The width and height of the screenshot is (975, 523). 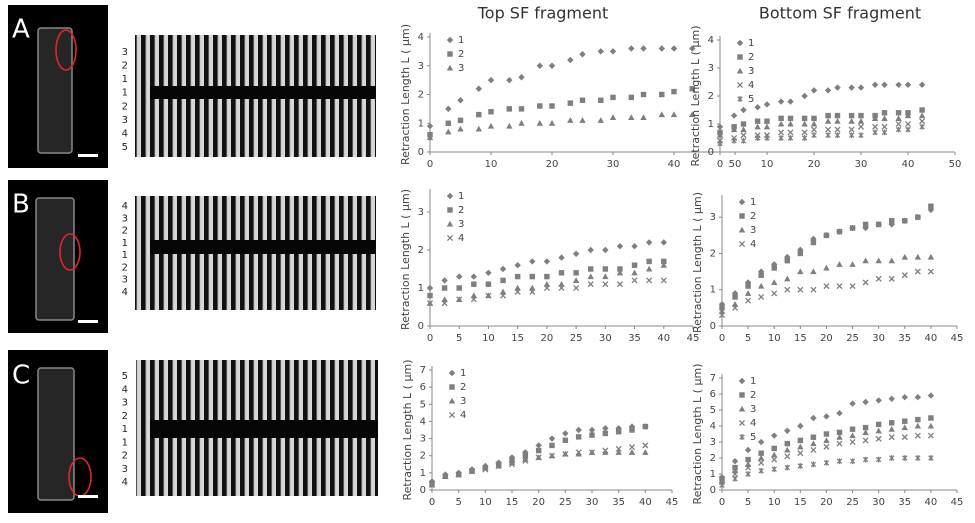 I want to click on x-tick-label: 0, so click(x=722, y=502).